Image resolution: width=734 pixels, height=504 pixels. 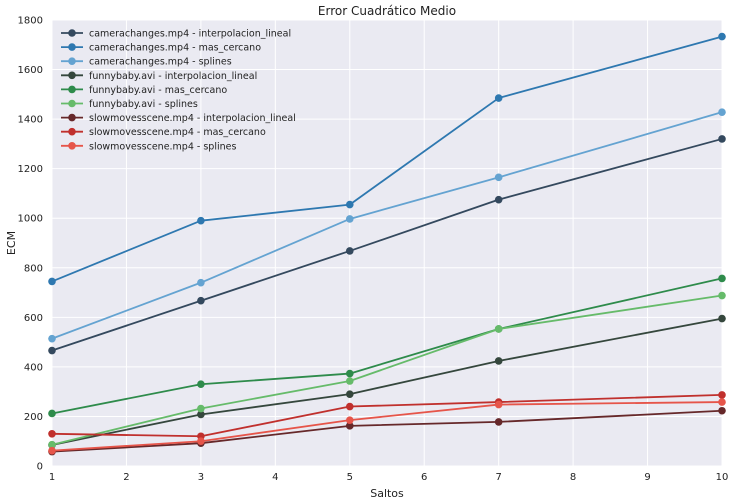 What do you see at coordinates (350, 477) in the screenshot?
I see `x-tick-label: 5` at bounding box center [350, 477].